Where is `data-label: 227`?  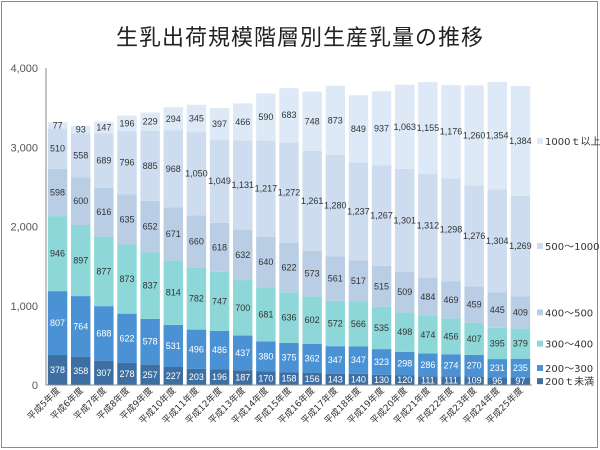 data-label: 227 is located at coordinates (173, 376).